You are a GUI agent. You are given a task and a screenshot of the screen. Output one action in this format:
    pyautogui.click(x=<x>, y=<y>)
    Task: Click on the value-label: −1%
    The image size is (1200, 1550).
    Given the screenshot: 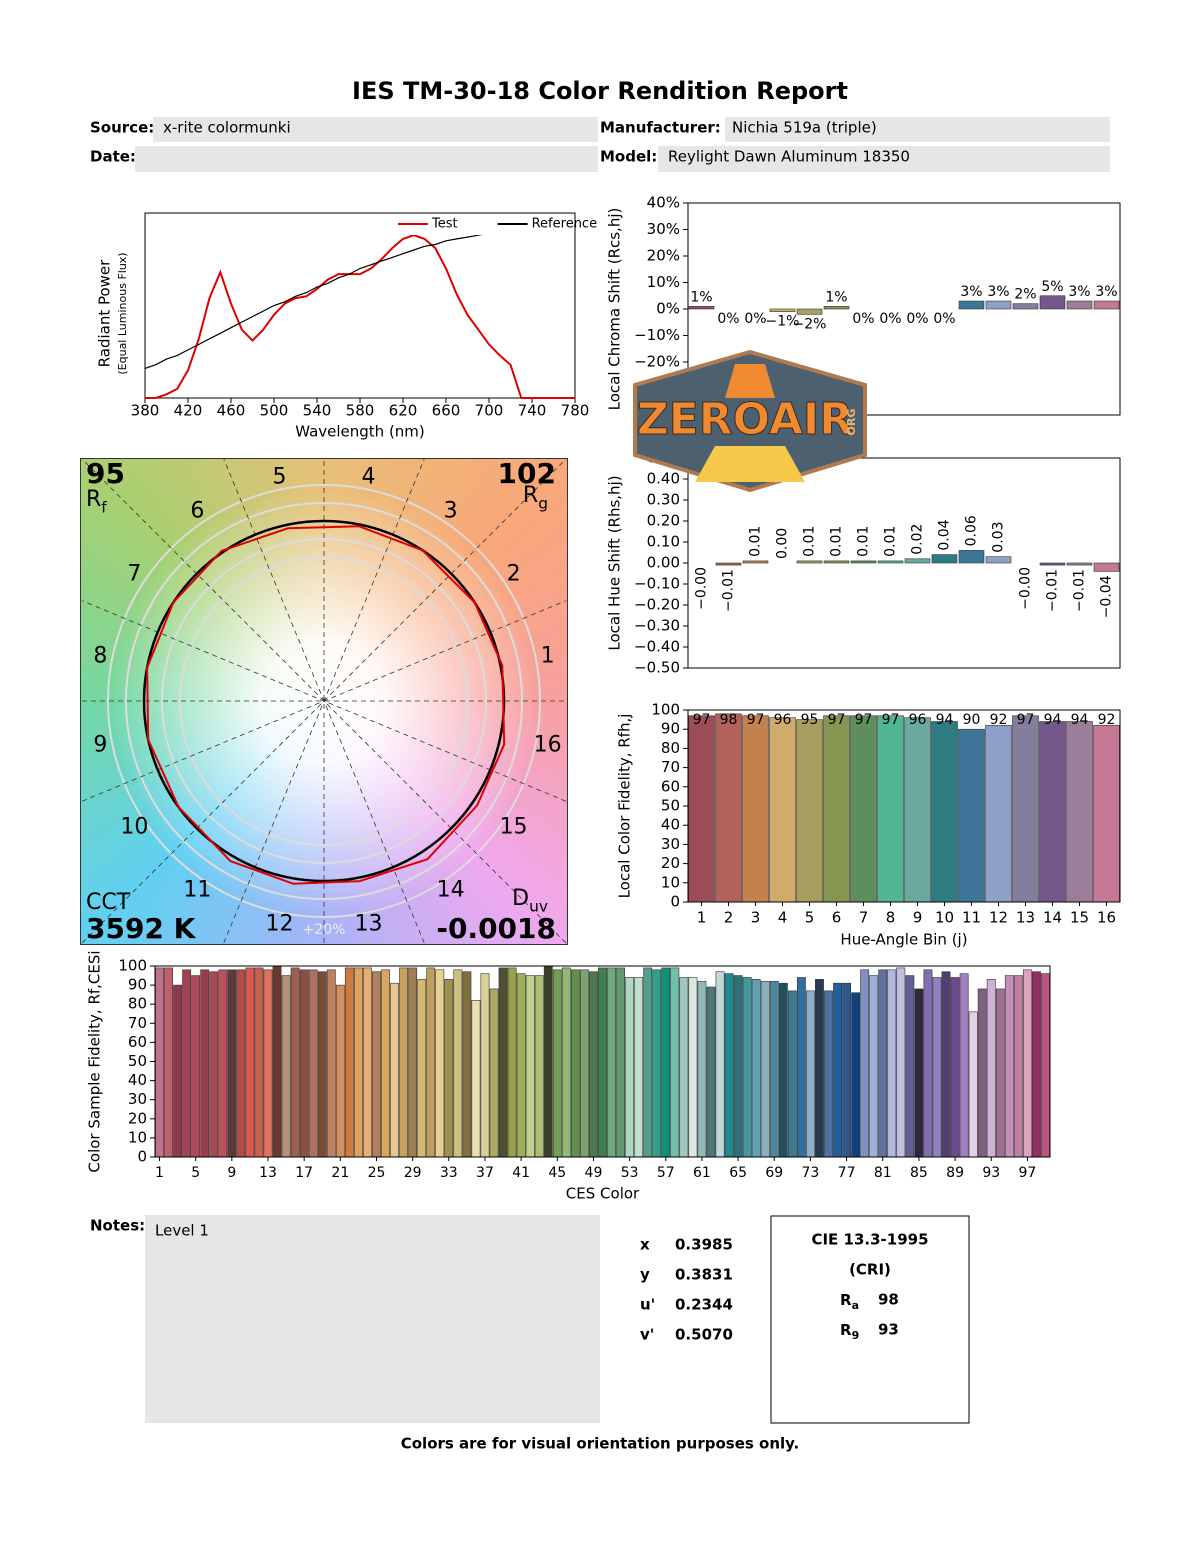 What is the action you would take?
    pyautogui.click(x=783, y=322)
    